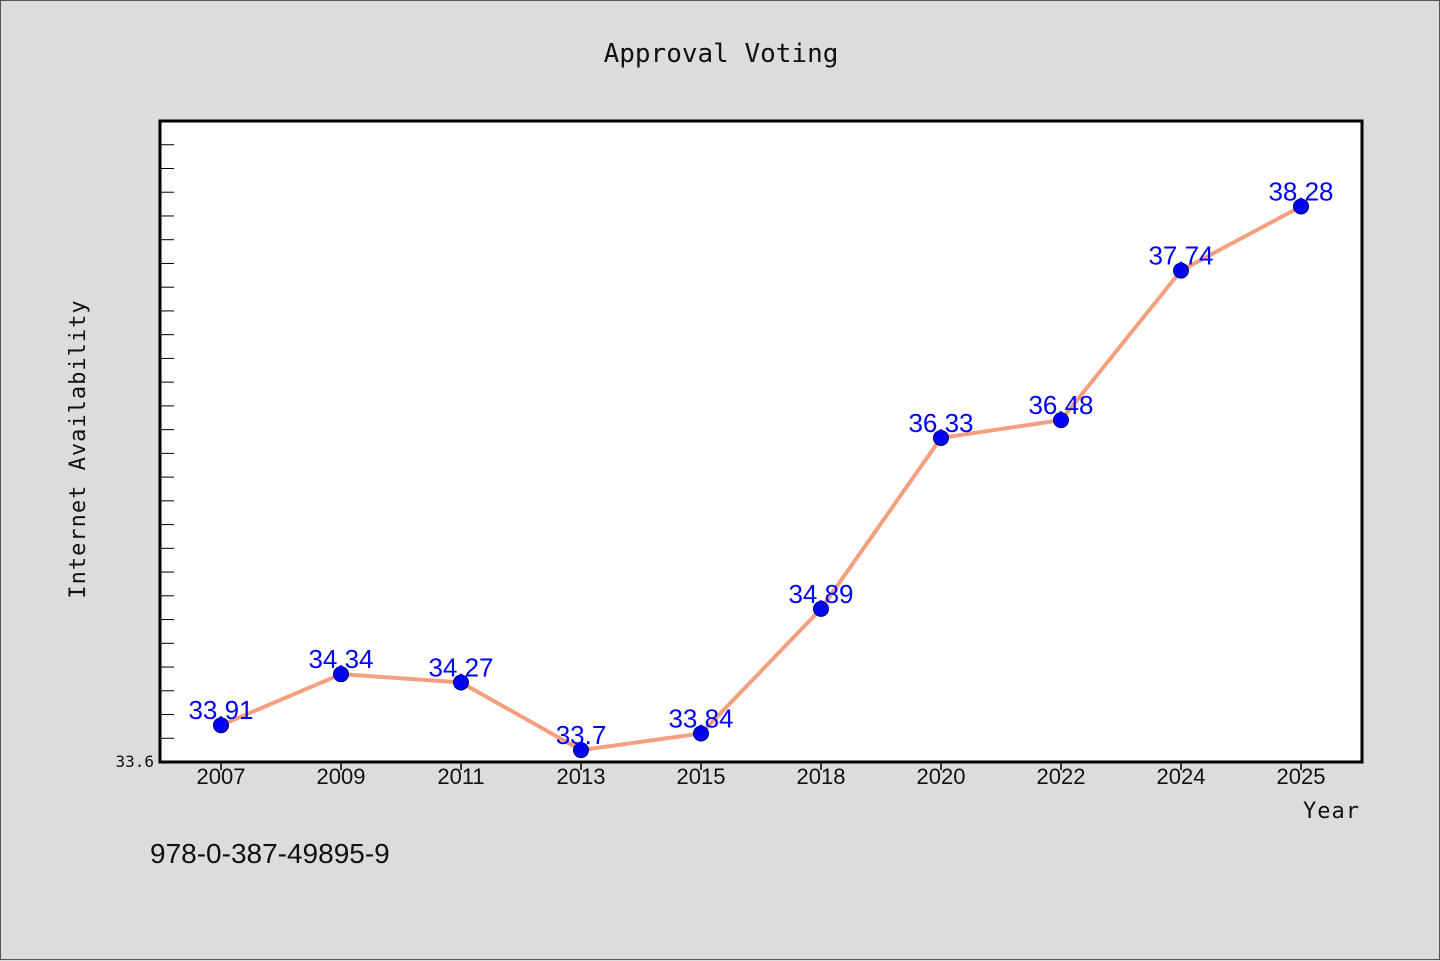 The image size is (1440, 961). What do you see at coordinates (220, 710) in the screenshot?
I see `data-label: 33.91` at bounding box center [220, 710].